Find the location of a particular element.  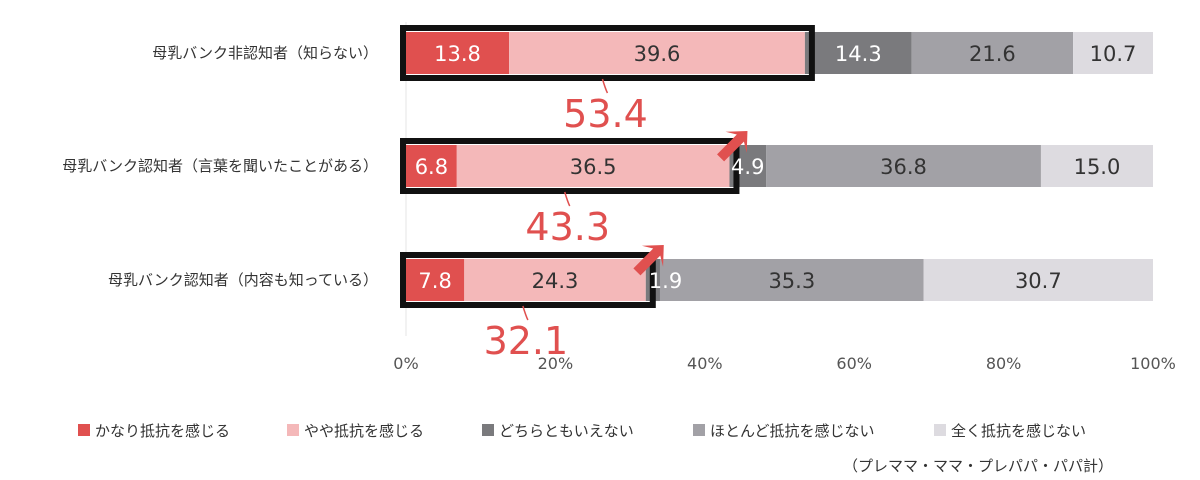

x-tick-label: 100% is located at coordinates (1153, 363).